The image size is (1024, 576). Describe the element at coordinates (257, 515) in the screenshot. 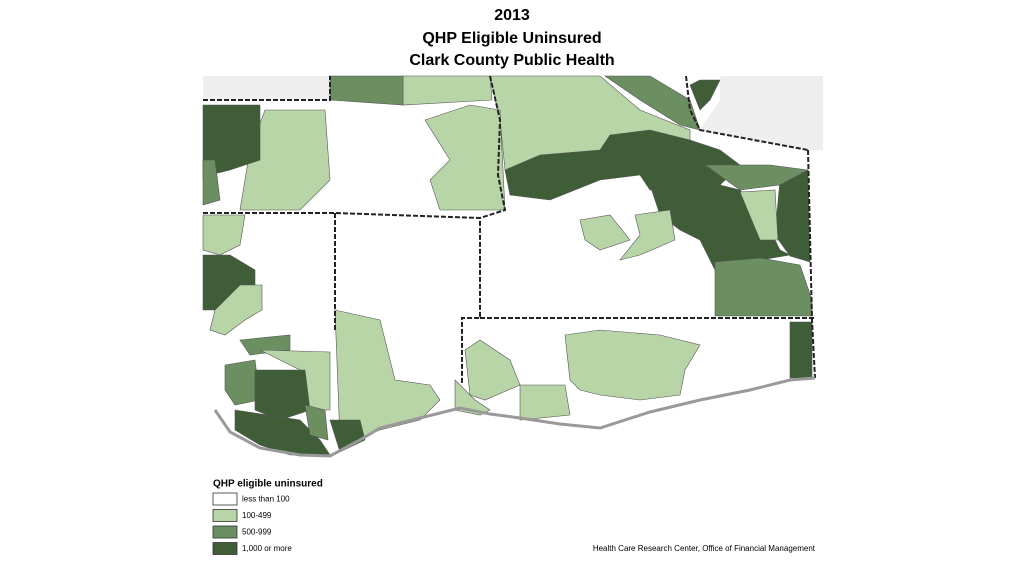

I see `legend-label: 100-499` at that location.